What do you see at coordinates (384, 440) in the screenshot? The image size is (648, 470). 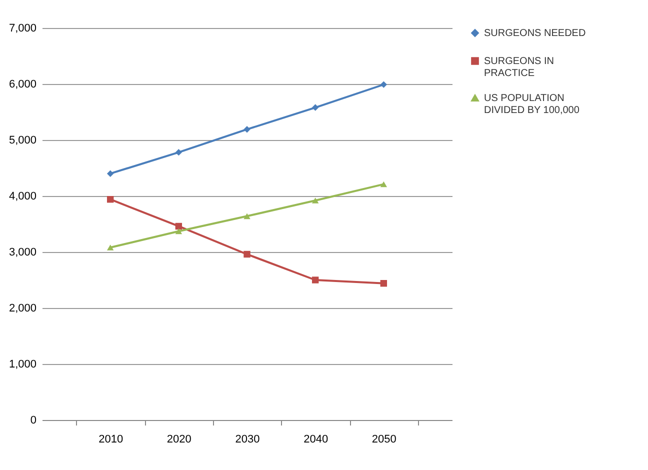 I see `x-tick-label: 2050` at bounding box center [384, 440].